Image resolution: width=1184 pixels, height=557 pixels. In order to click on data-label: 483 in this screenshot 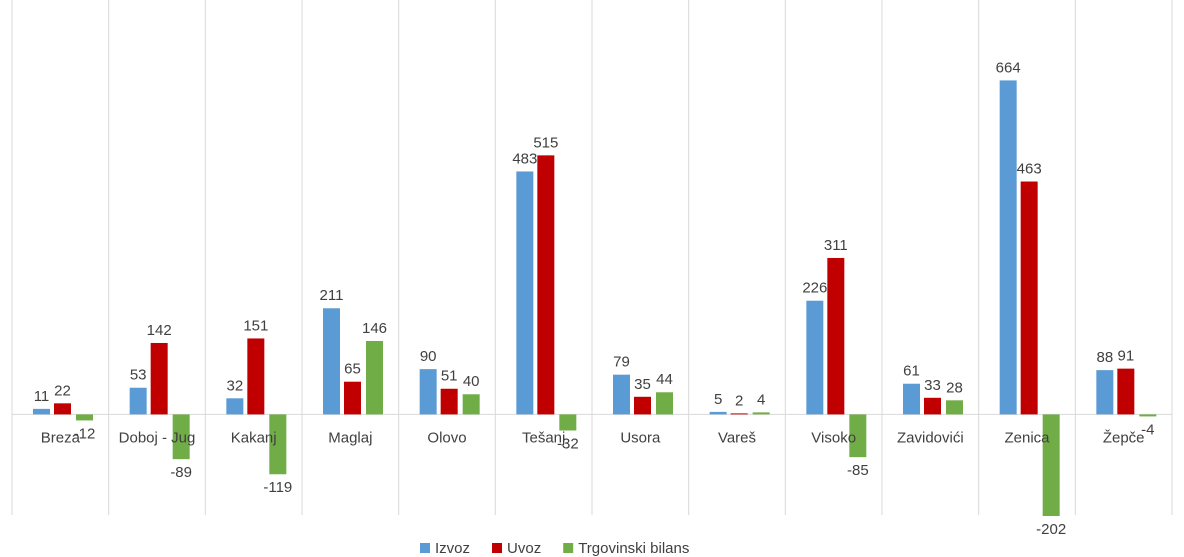, I will do `click(524, 158)`.